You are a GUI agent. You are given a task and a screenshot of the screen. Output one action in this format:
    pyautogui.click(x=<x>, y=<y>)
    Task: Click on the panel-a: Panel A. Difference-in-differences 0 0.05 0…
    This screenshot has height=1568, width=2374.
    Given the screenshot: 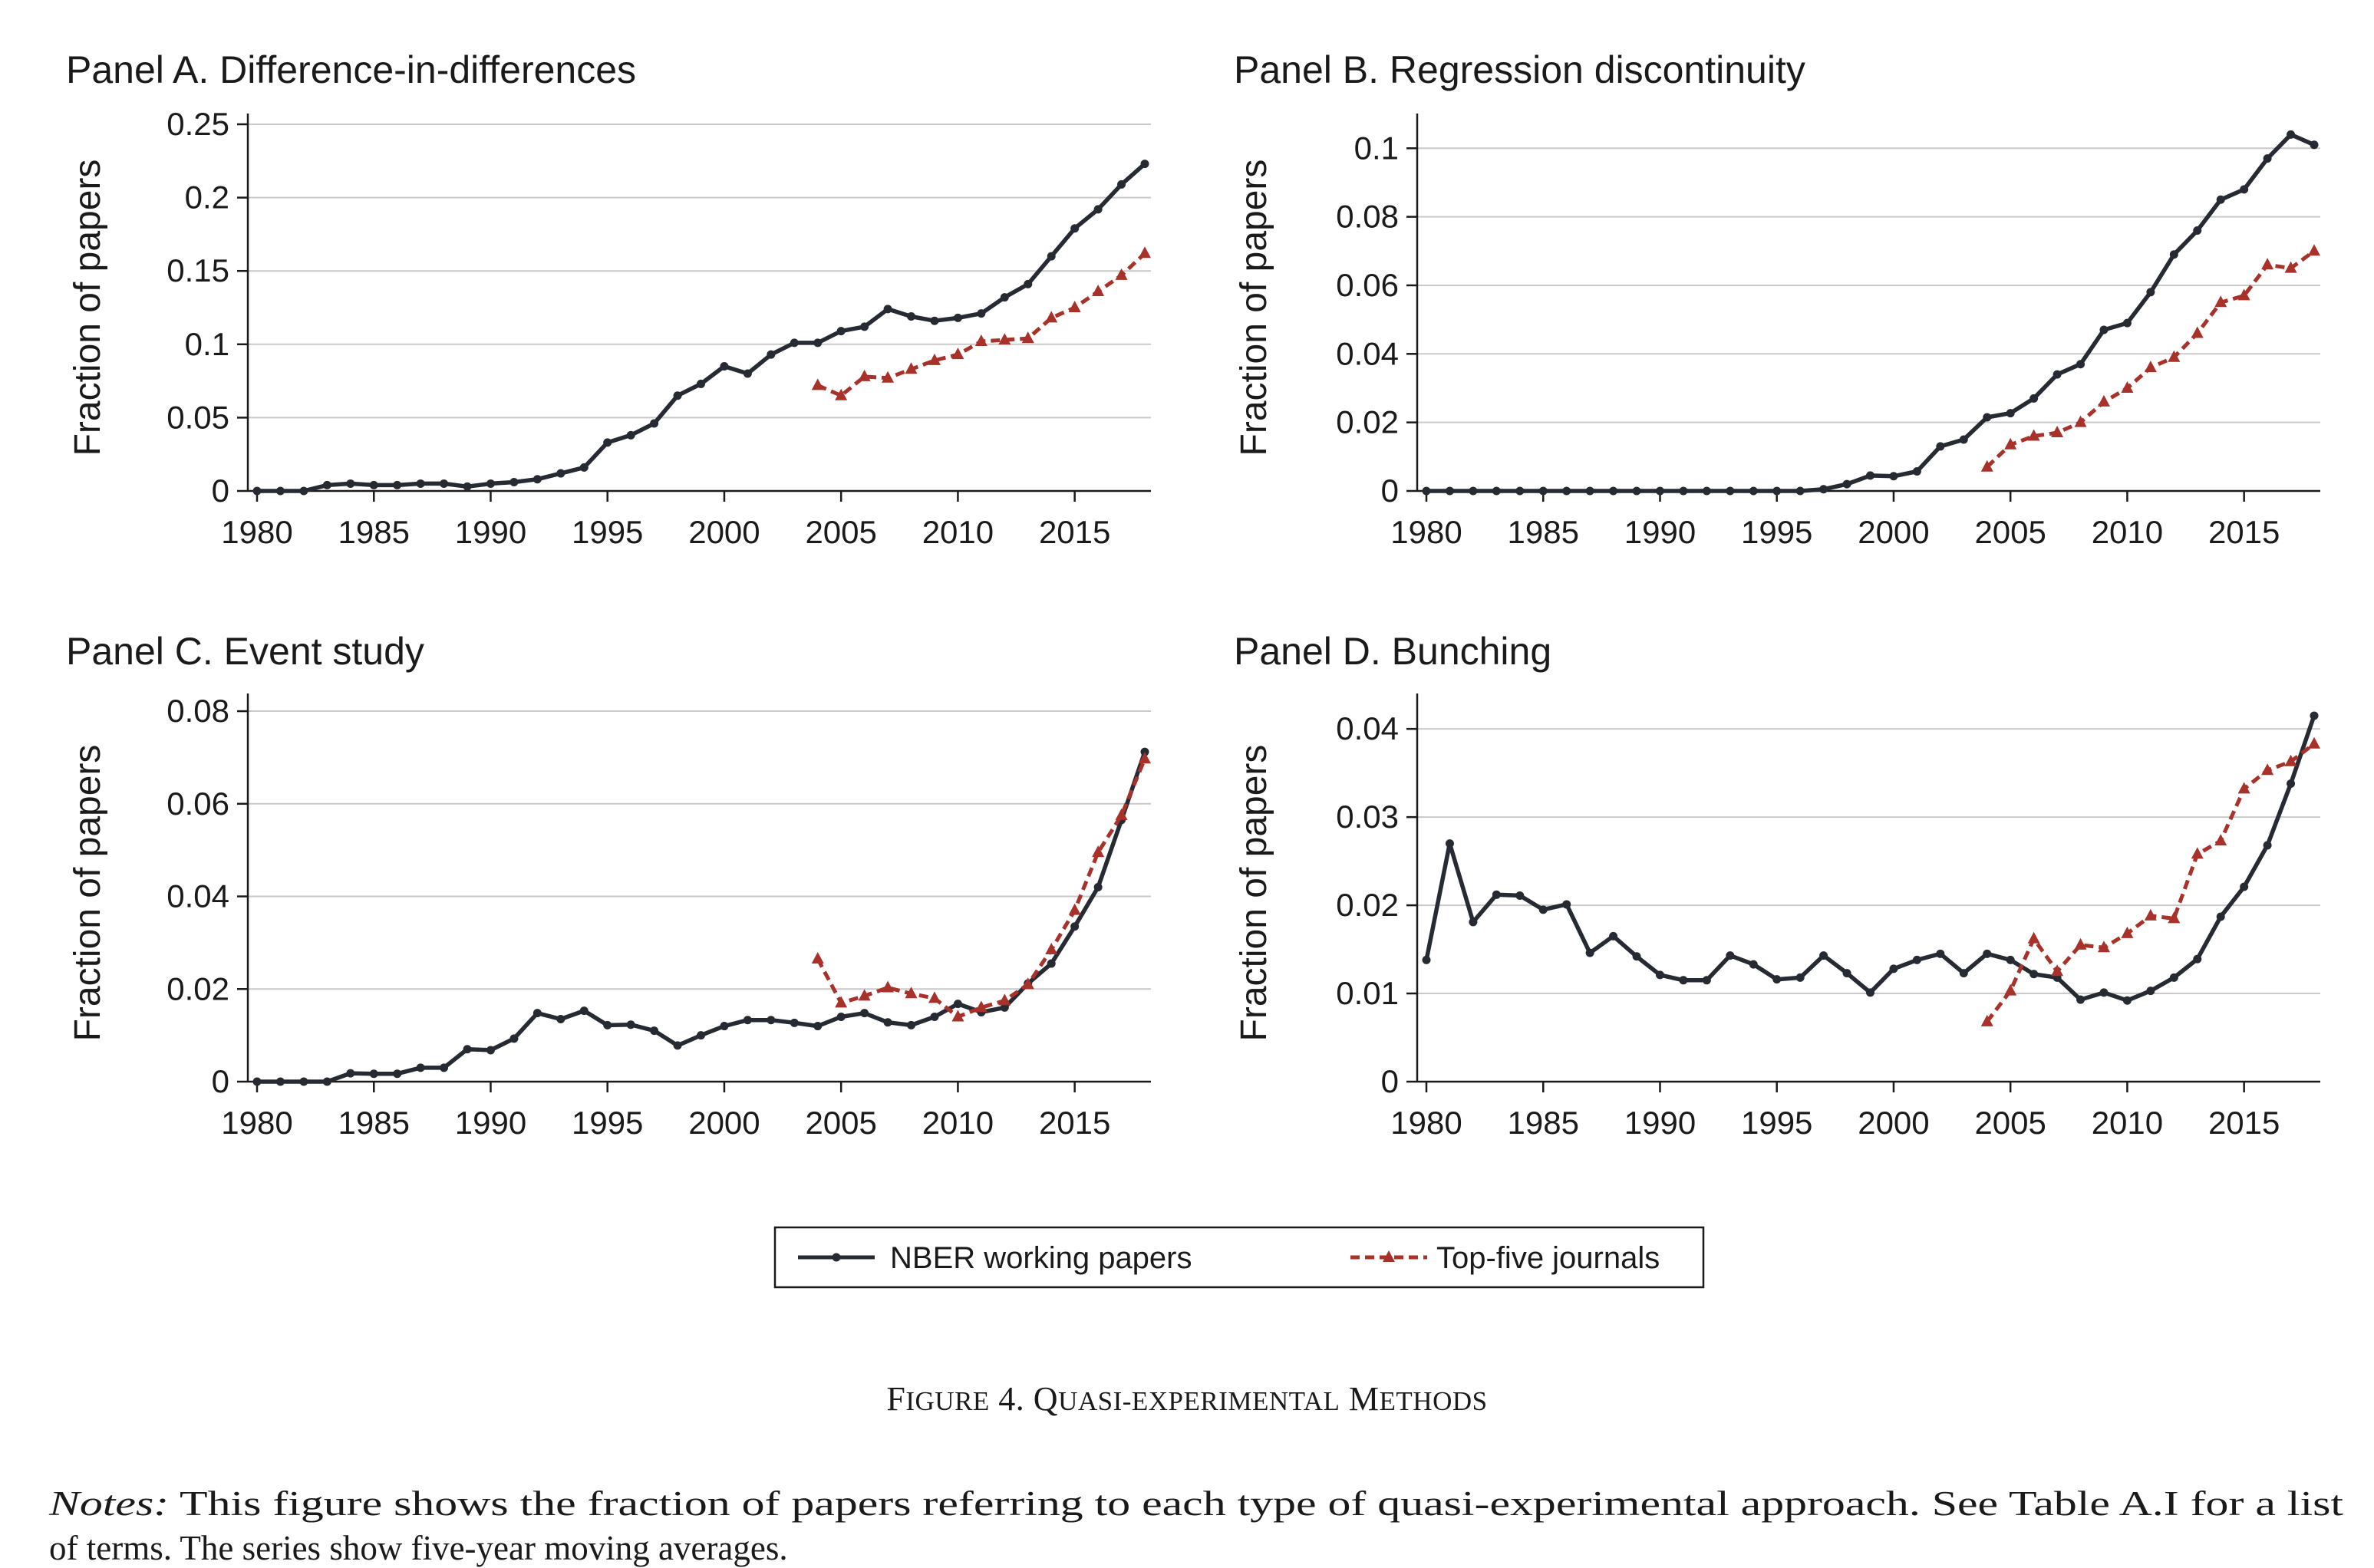 What is the action you would take?
    pyautogui.click(x=609, y=299)
    